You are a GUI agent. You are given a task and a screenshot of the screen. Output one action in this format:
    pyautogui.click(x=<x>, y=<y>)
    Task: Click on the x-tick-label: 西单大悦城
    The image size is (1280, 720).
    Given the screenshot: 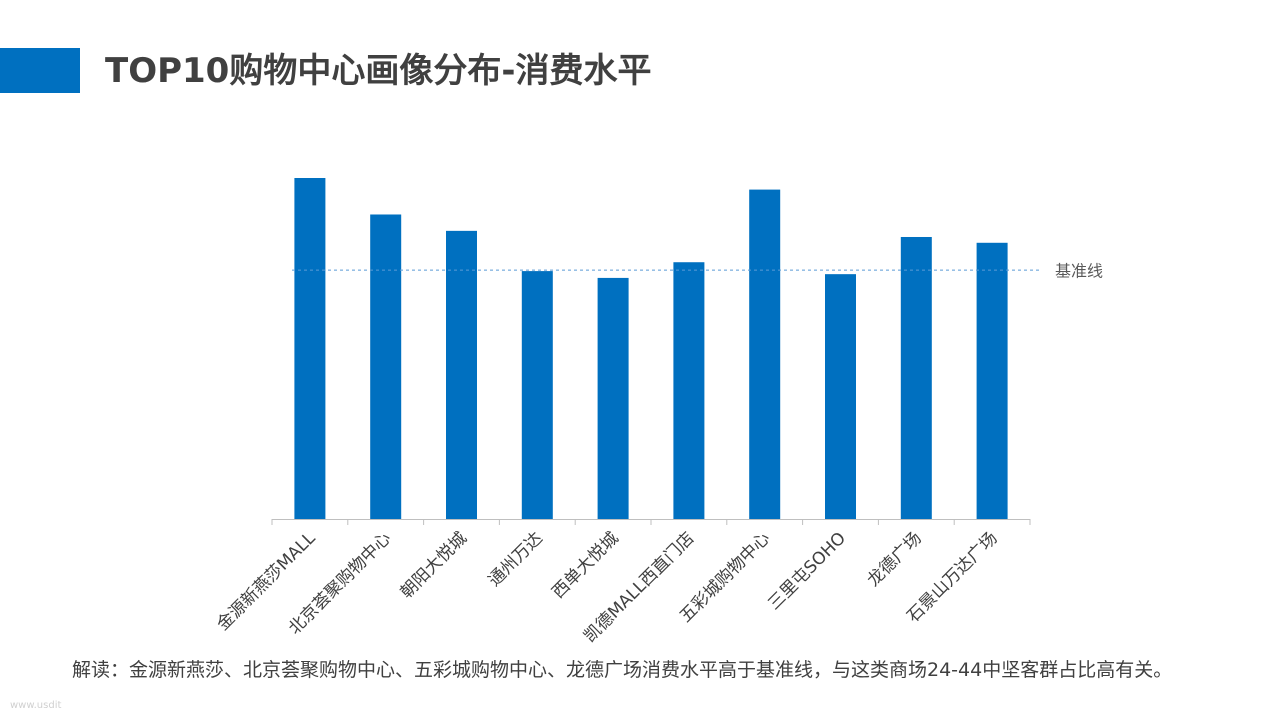 What is the action you would take?
    pyautogui.click(x=585, y=565)
    